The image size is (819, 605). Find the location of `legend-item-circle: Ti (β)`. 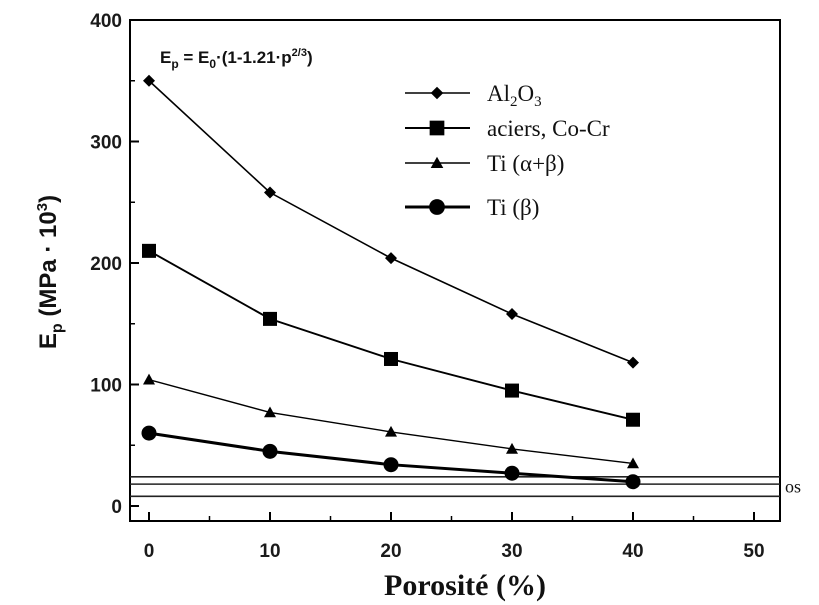

legend-item-circle: Ti (β) is located at coordinates (472, 207).